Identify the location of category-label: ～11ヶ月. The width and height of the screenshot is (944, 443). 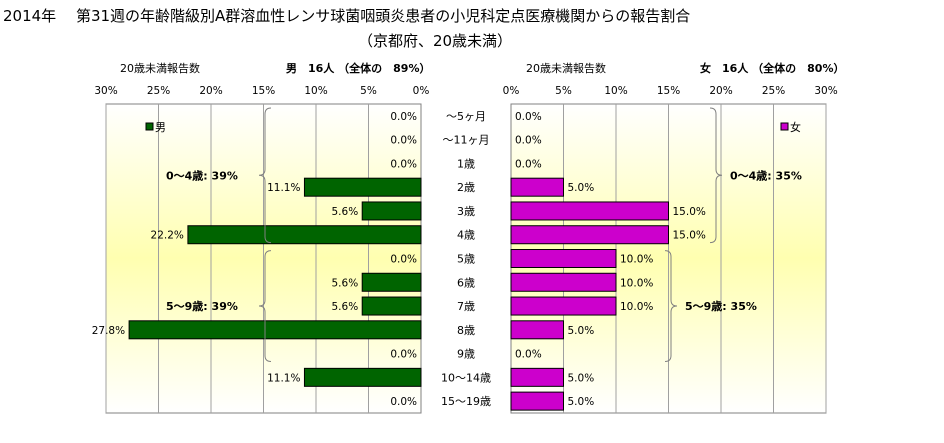
(466, 140).